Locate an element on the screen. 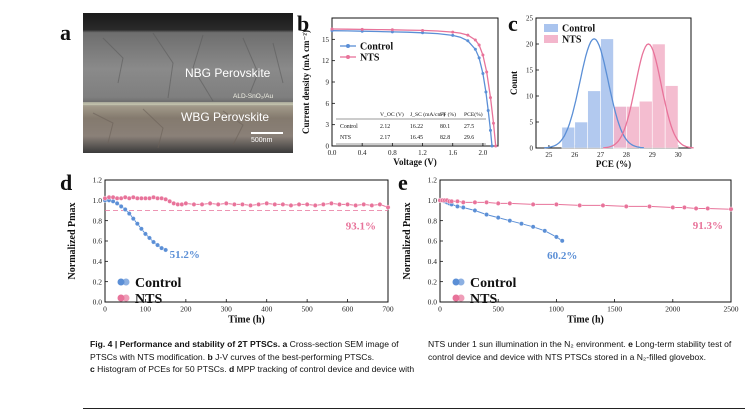 This screenshot has width=745, height=411. x-tick-label: 1000 is located at coordinates (556, 309).